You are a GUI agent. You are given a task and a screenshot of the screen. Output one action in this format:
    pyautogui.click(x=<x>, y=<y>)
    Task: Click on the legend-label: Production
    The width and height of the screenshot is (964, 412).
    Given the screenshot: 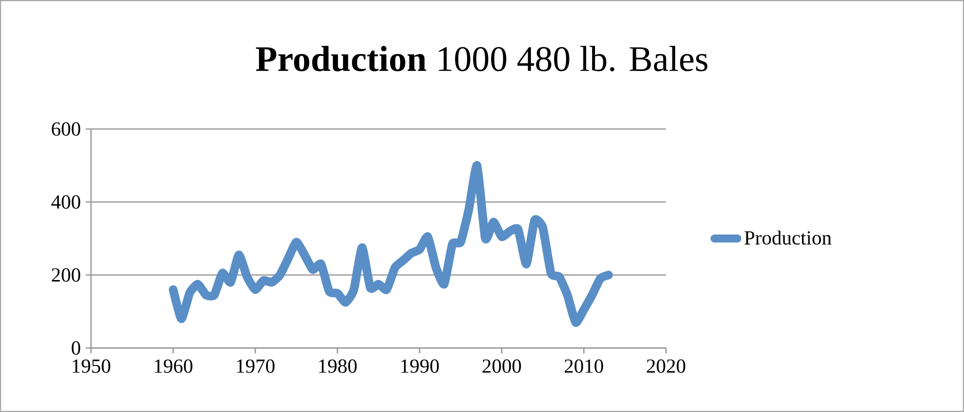 What is the action you would take?
    pyautogui.click(x=788, y=237)
    